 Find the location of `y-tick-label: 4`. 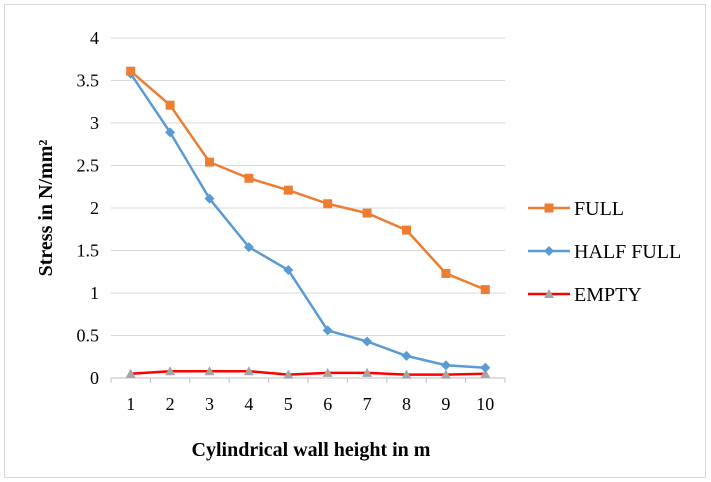

y-tick-label: 4 is located at coordinates (94, 38).